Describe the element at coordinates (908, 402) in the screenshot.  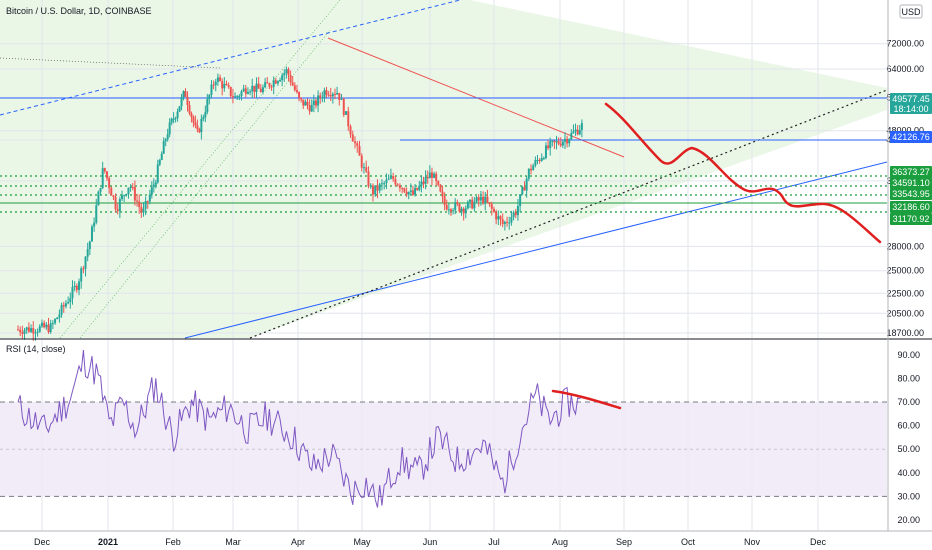
I see `rsi-tick-label: 70.00` at that location.